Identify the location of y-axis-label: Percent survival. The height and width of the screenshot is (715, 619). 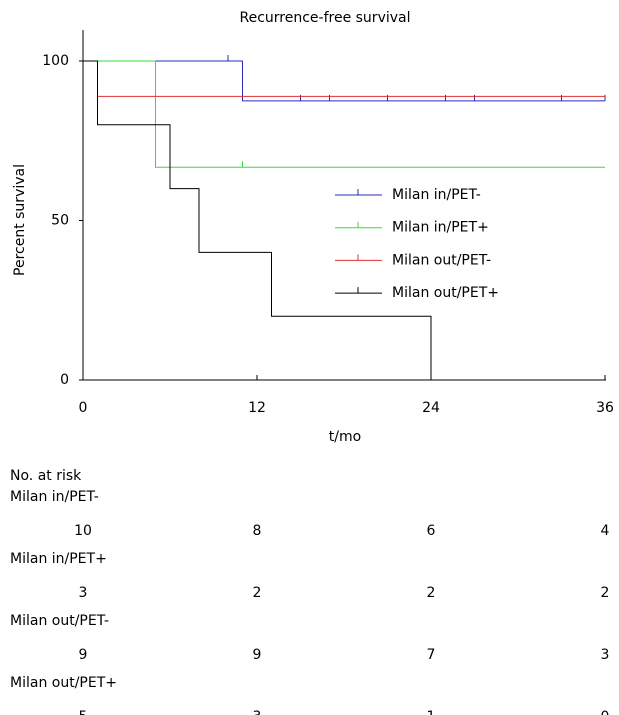
(20, 220).